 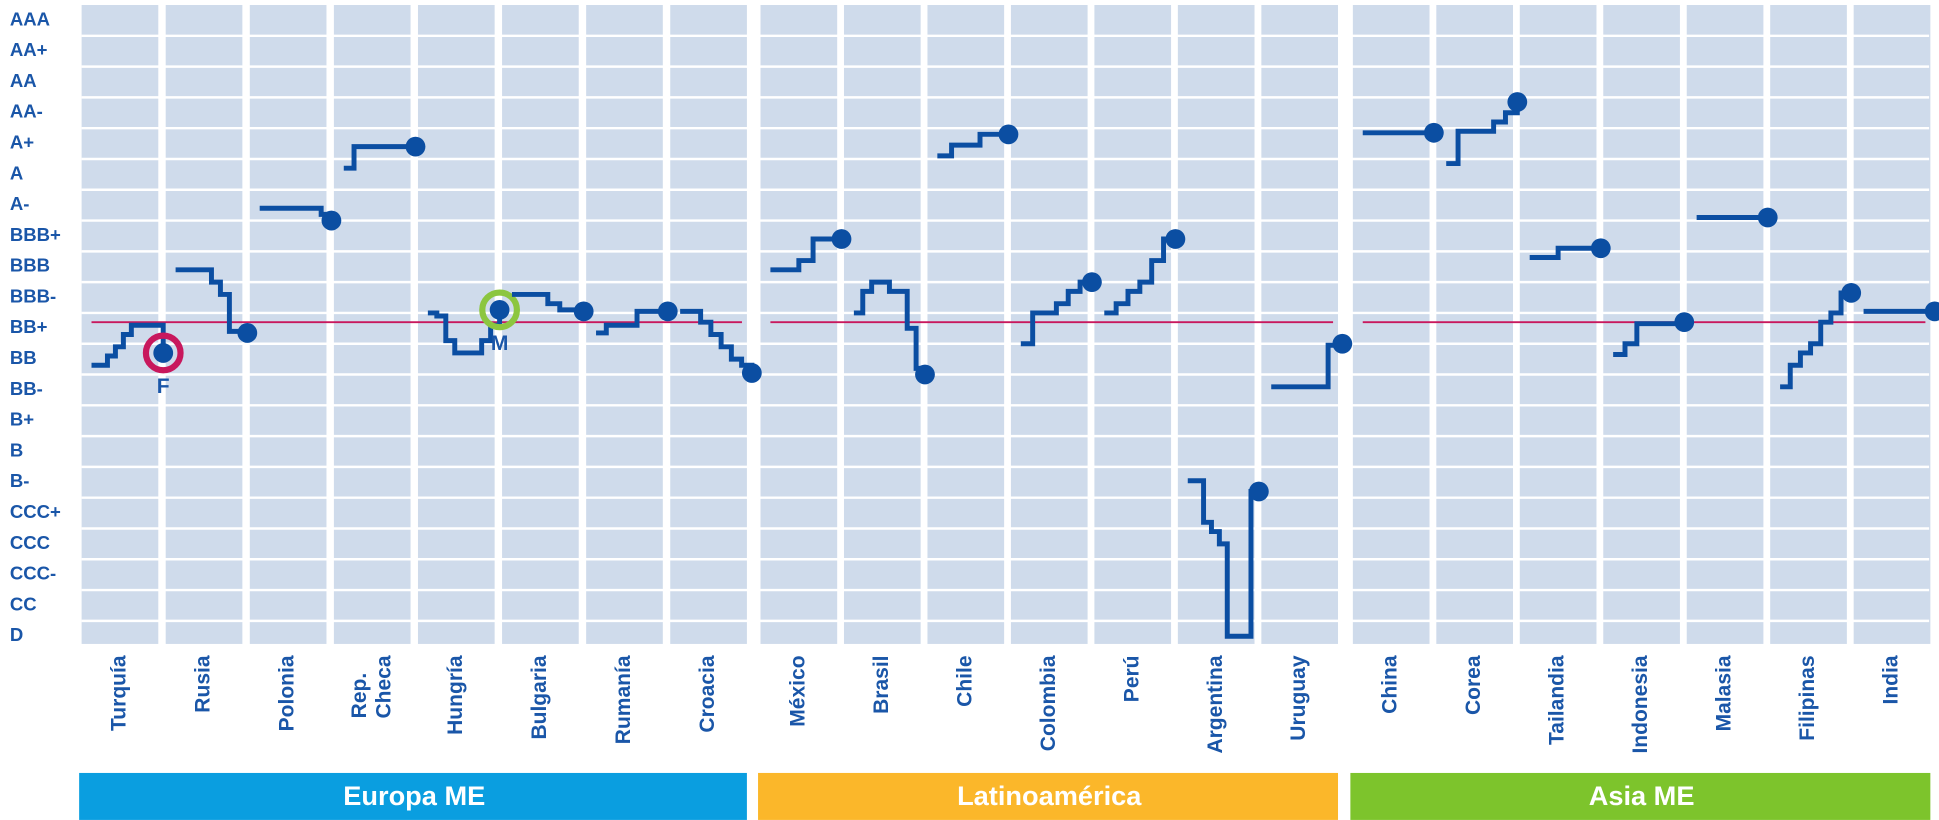 I want to click on y-tick-label: BBB-, so click(x=33, y=295).